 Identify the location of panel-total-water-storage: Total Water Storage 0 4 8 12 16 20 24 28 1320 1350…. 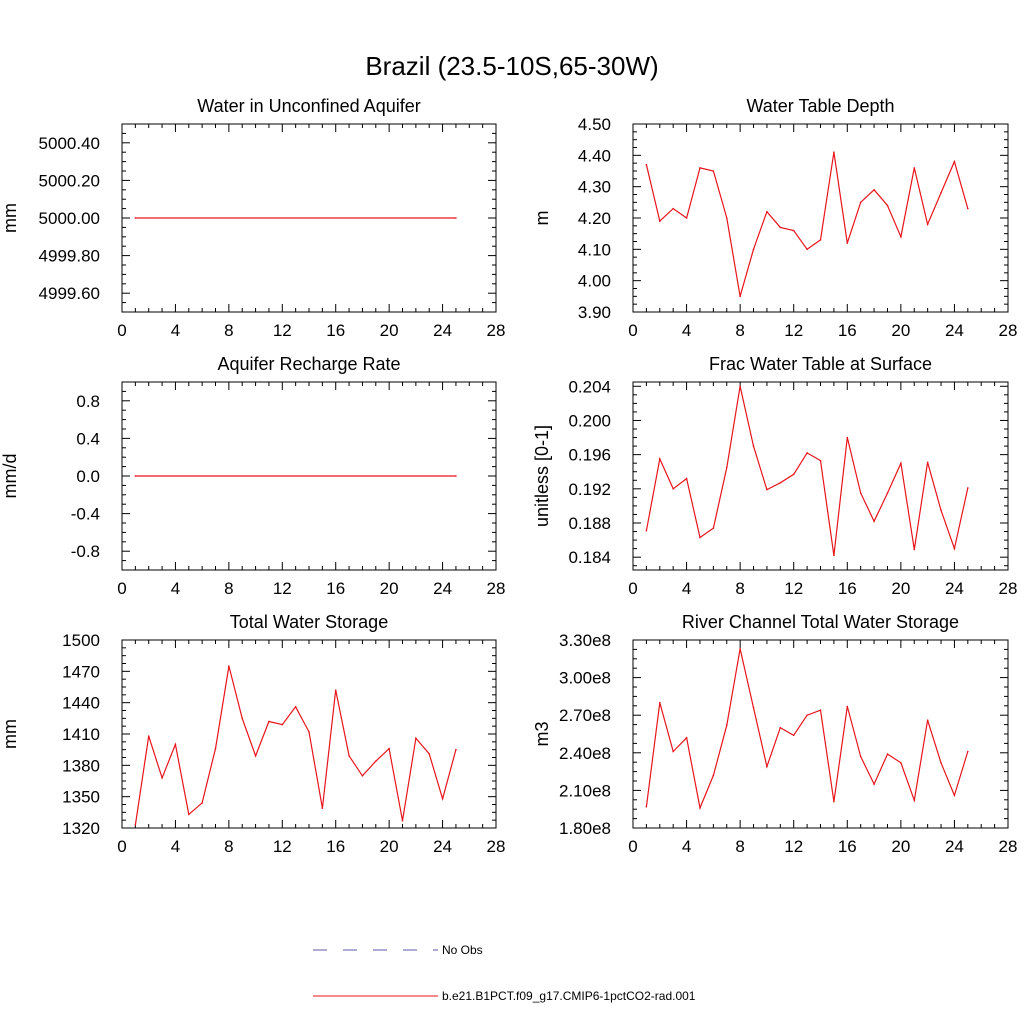
(252, 734).